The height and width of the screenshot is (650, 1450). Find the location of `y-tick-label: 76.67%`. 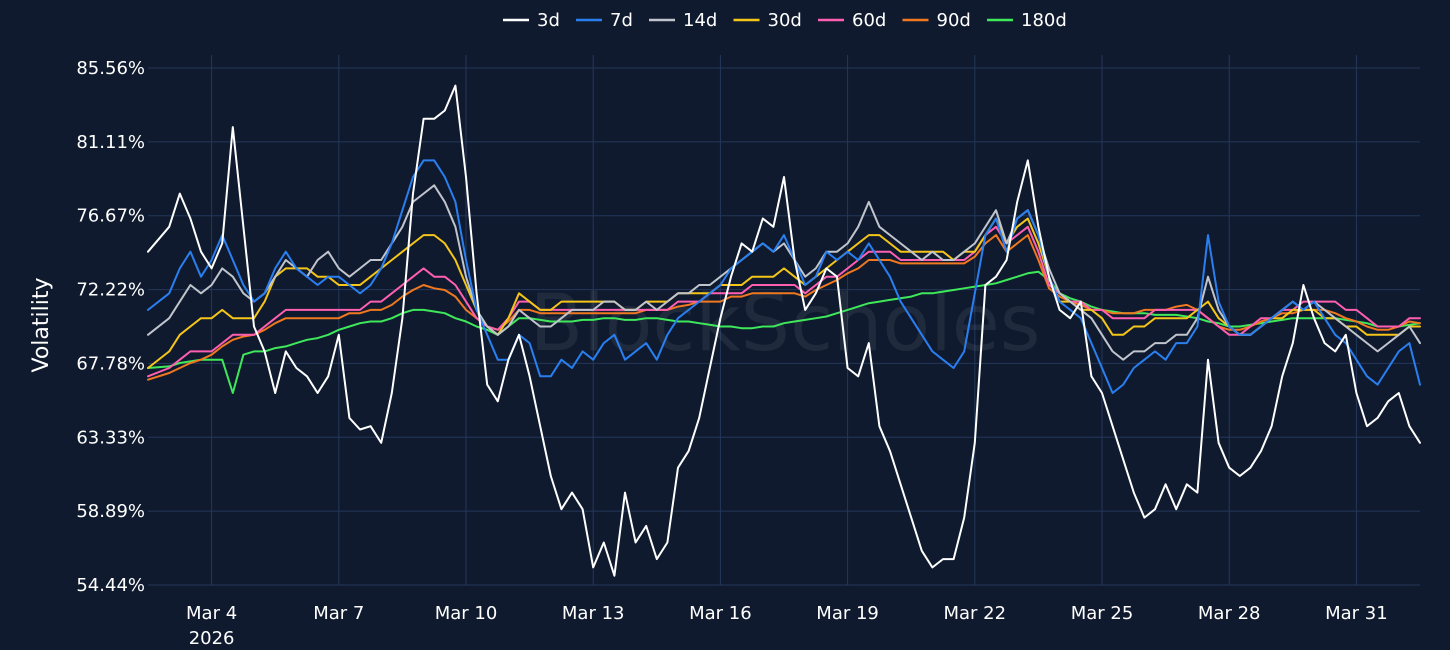

y-tick-label: 76.67% is located at coordinates (110, 216).